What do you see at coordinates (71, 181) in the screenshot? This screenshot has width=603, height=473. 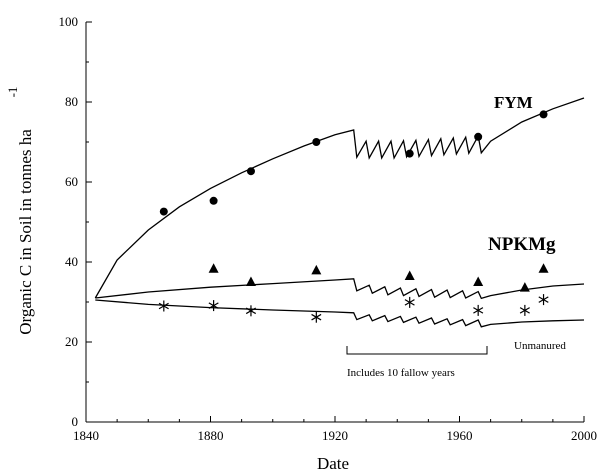 I see `y-tick-label: 60` at bounding box center [71, 181].